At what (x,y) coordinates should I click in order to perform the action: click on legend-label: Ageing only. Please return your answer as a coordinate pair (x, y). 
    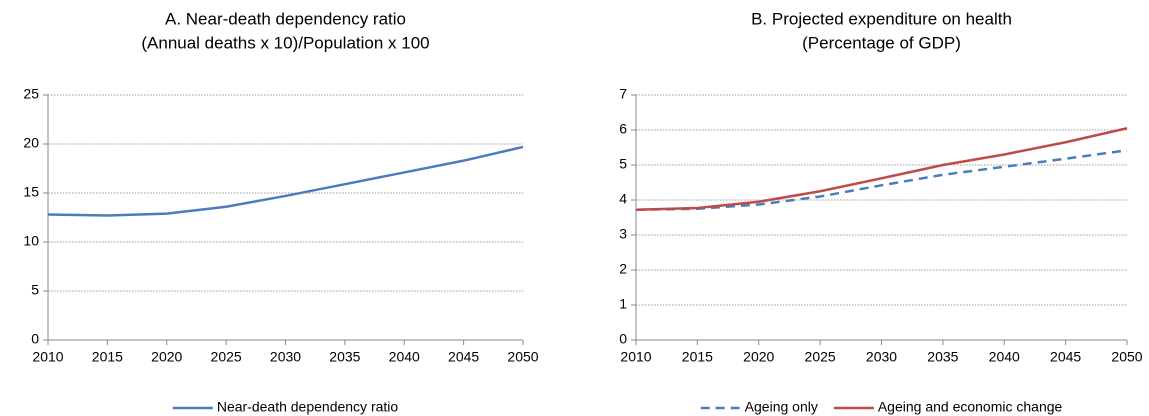
    Looking at the image, I should click on (781, 407).